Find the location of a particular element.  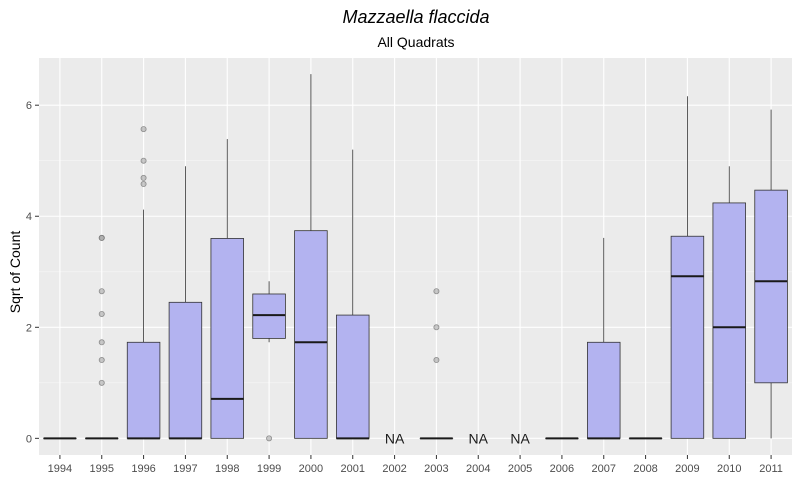

x-tick-label: 1999 is located at coordinates (269, 469).